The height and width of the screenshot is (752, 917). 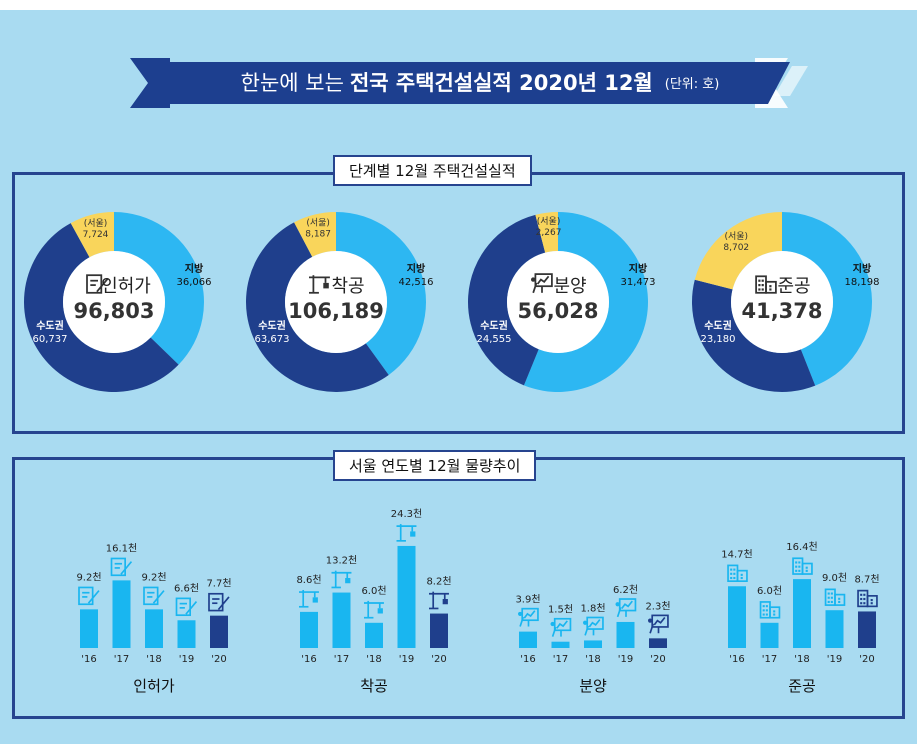 I want to click on donut-1-seoul-value: 7,724, so click(x=96, y=235).